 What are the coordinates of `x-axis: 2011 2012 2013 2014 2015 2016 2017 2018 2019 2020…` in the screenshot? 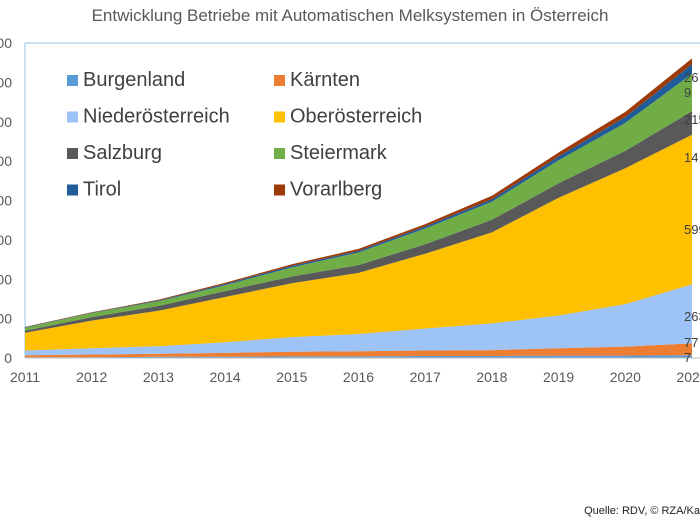 It's located at (355, 377).